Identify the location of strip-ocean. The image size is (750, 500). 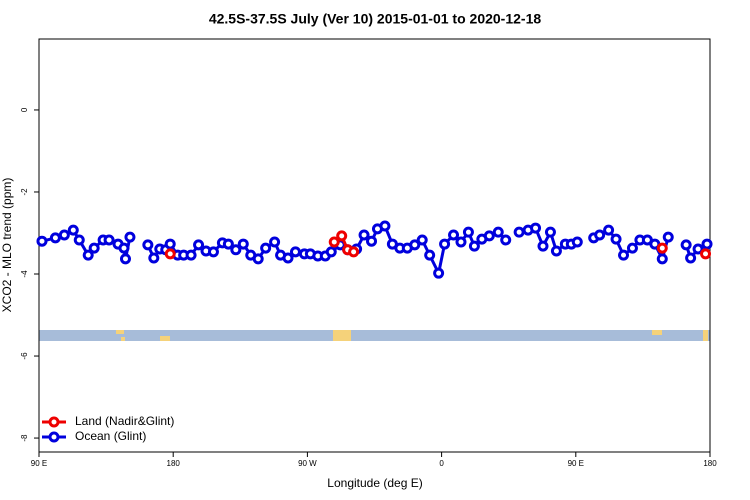
(374, 335).